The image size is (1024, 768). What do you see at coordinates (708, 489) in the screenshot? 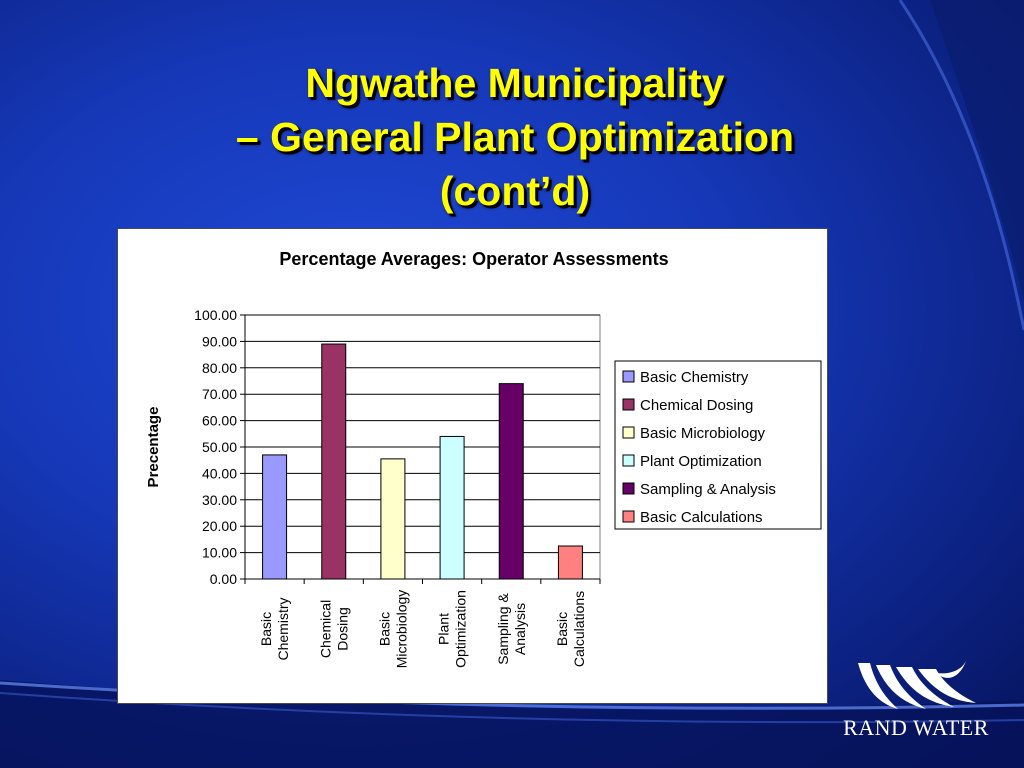
I see `legend-label: Sampling & Analysis` at bounding box center [708, 489].